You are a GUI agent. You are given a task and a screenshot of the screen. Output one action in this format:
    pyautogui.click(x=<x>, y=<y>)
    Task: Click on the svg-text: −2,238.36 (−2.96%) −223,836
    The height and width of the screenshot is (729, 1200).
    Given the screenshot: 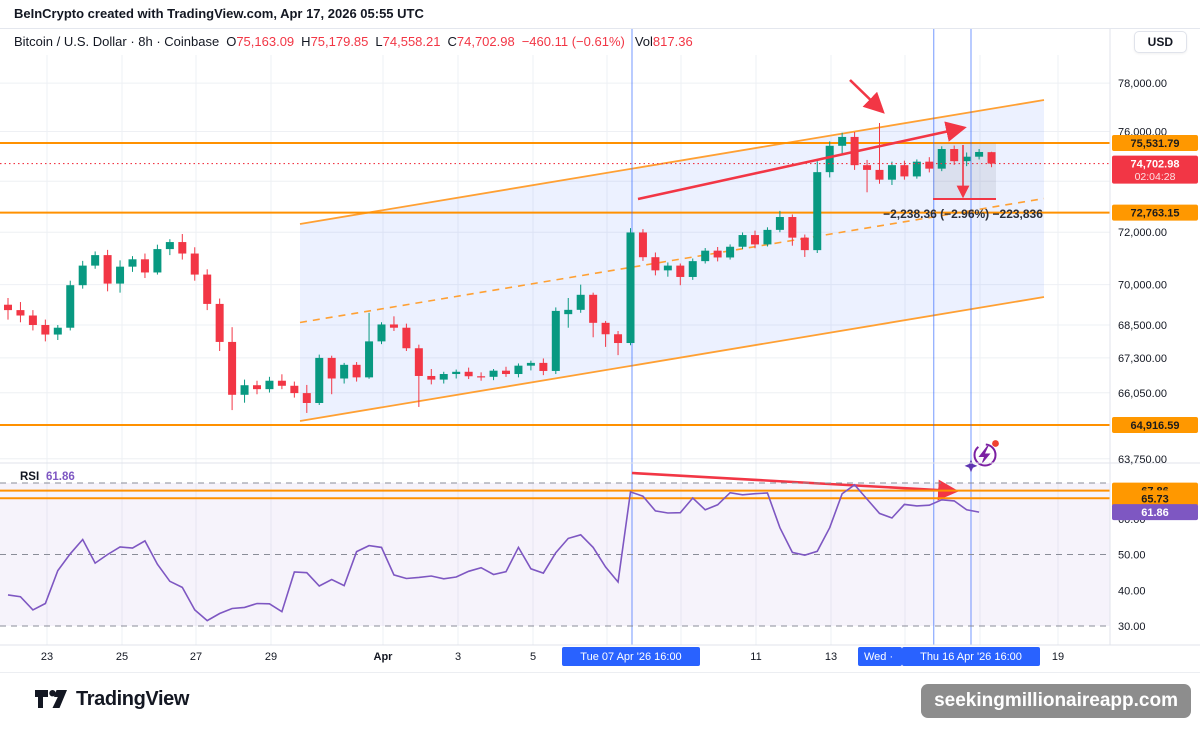 What is the action you would take?
    pyautogui.click(x=963, y=214)
    